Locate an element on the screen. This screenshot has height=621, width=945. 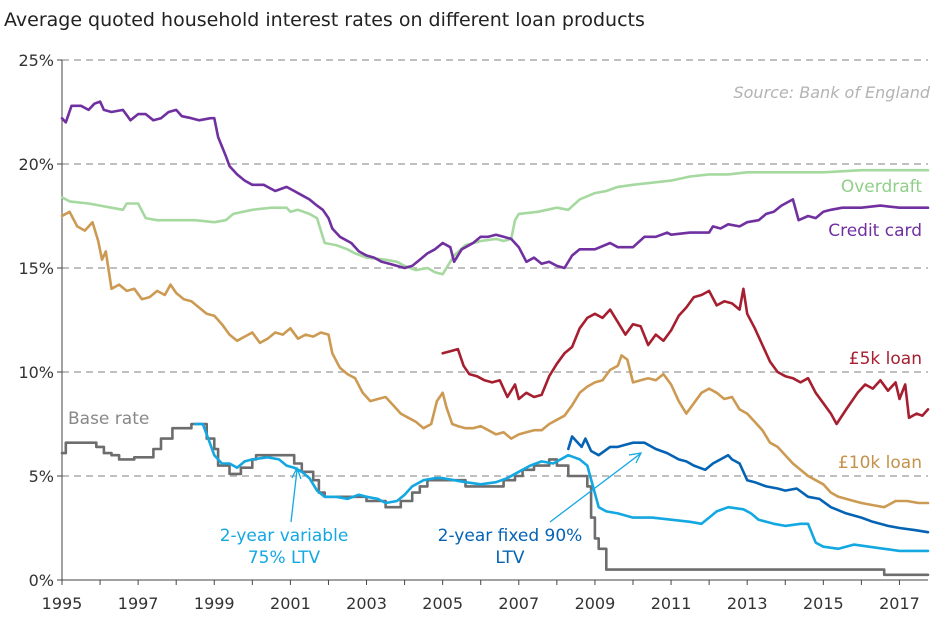
y-tick-label: 20% is located at coordinates (36, 164).